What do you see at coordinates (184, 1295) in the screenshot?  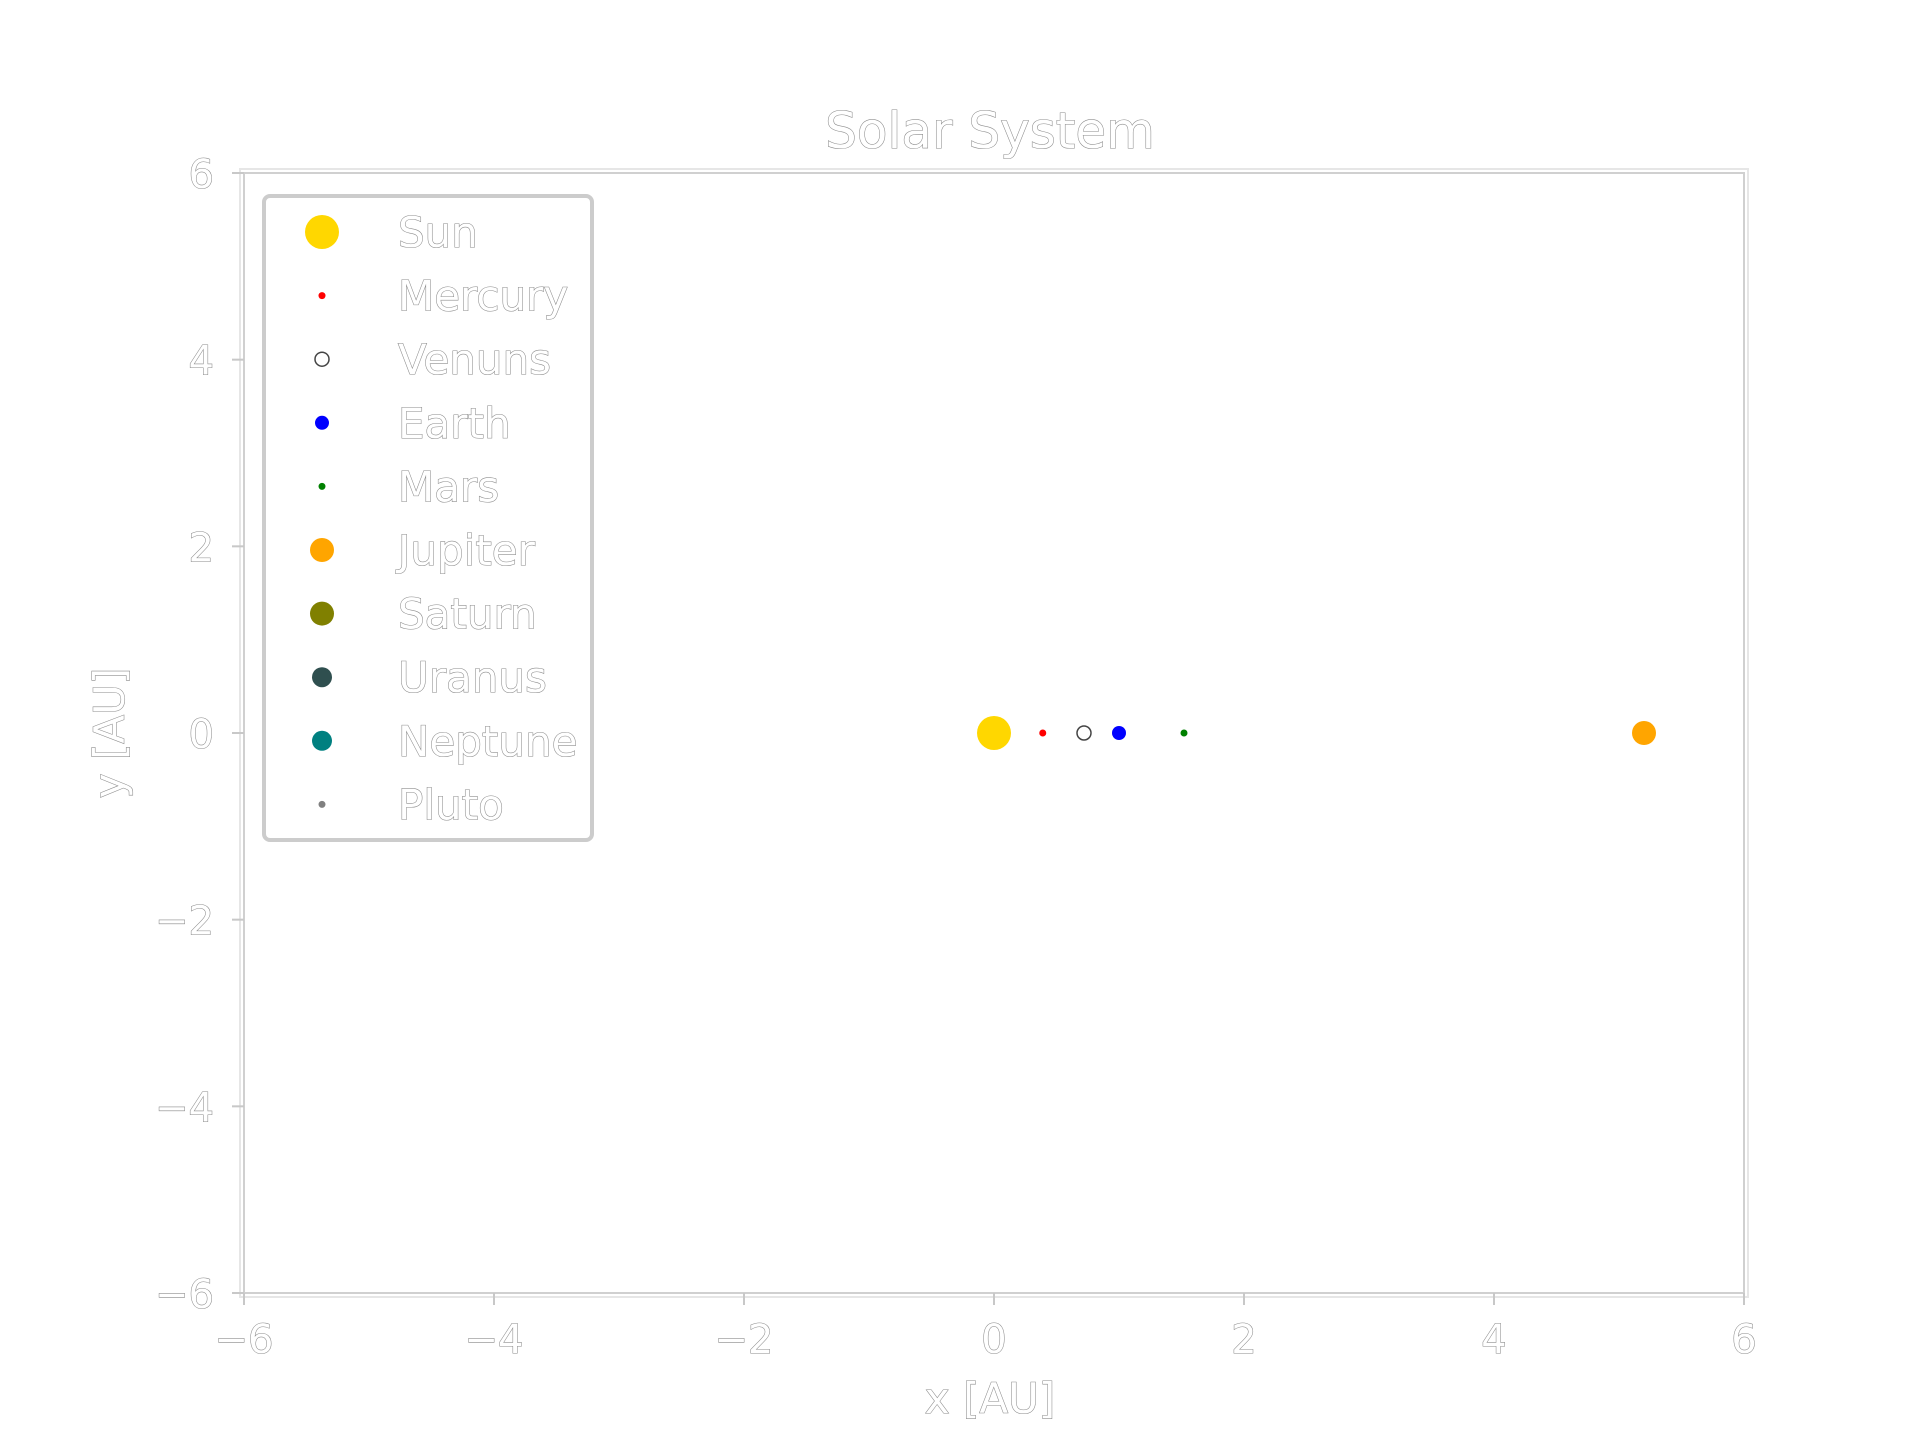 I see `y-tick-label: −6` at bounding box center [184, 1295].